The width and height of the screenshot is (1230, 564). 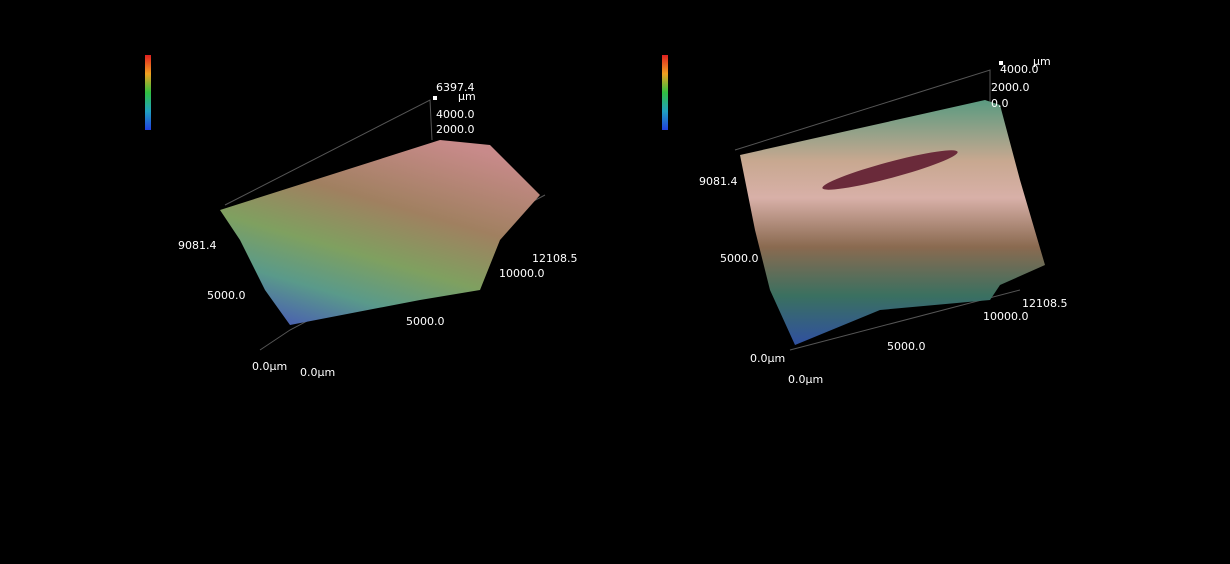 I want to click on surface-feature, so click(x=890, y=170).